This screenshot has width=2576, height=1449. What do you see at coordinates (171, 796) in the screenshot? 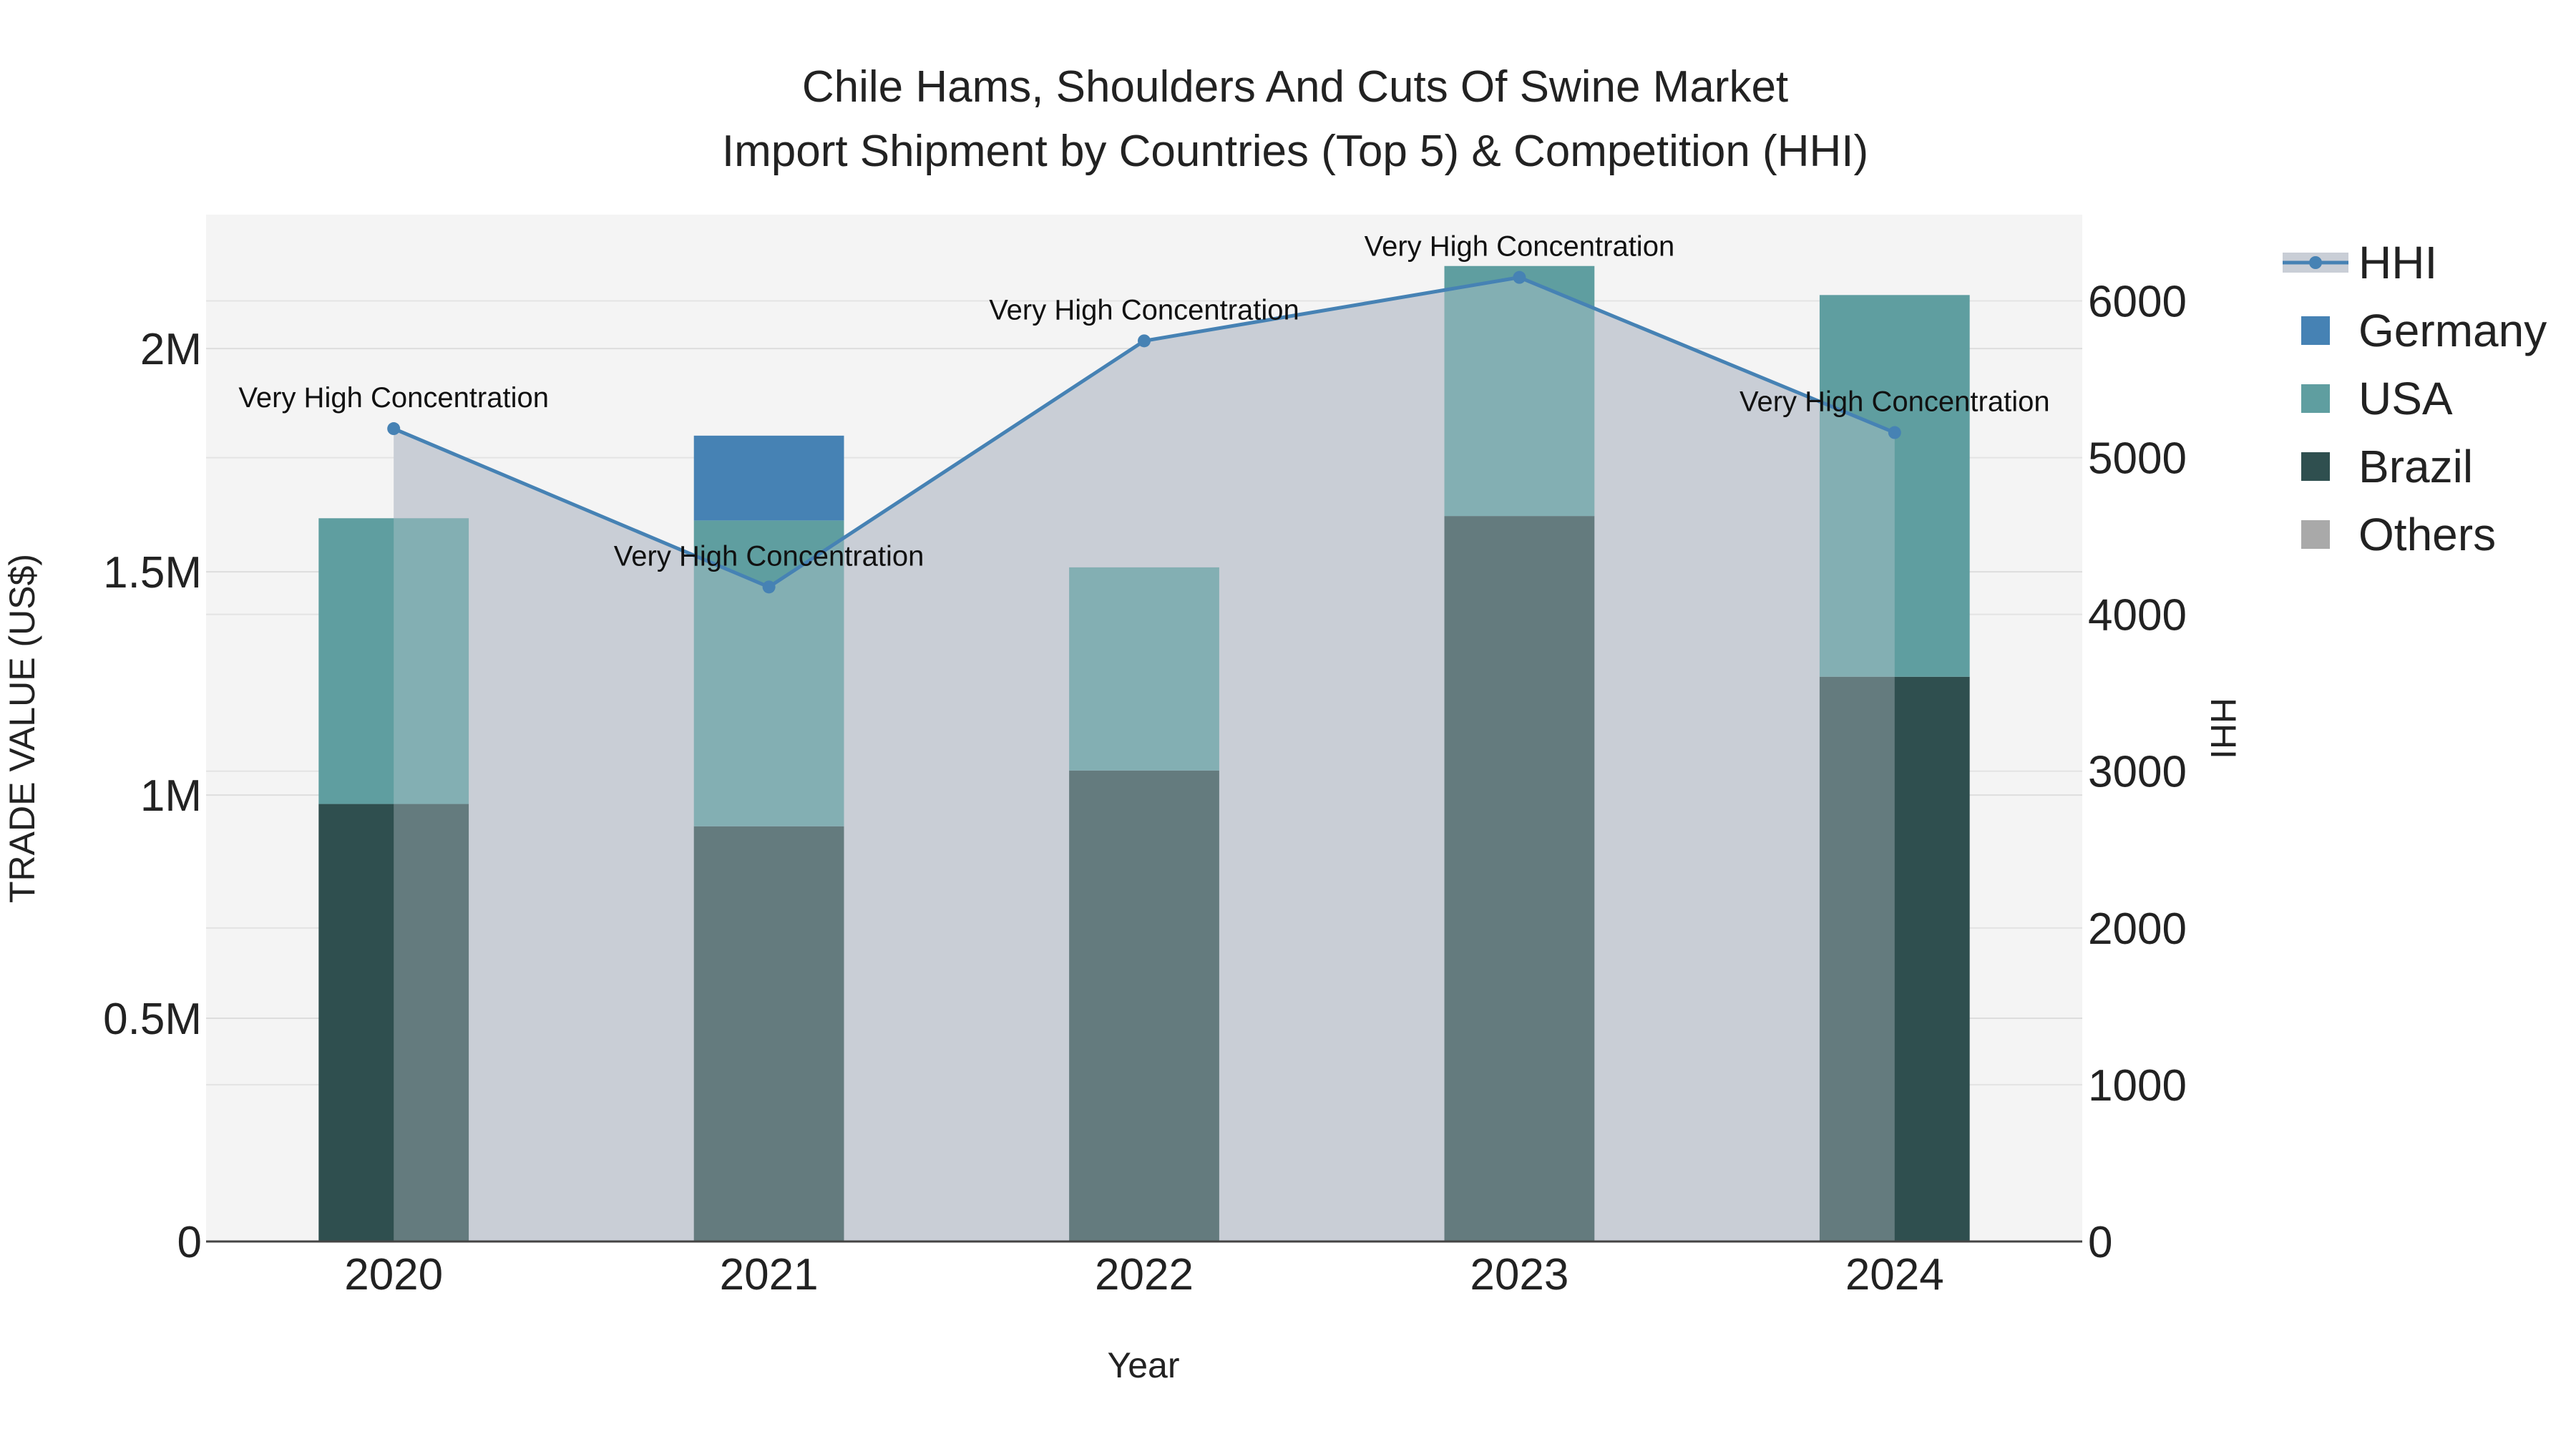
I see `y-tick-label: 1M` at bounding box center [171, 796].